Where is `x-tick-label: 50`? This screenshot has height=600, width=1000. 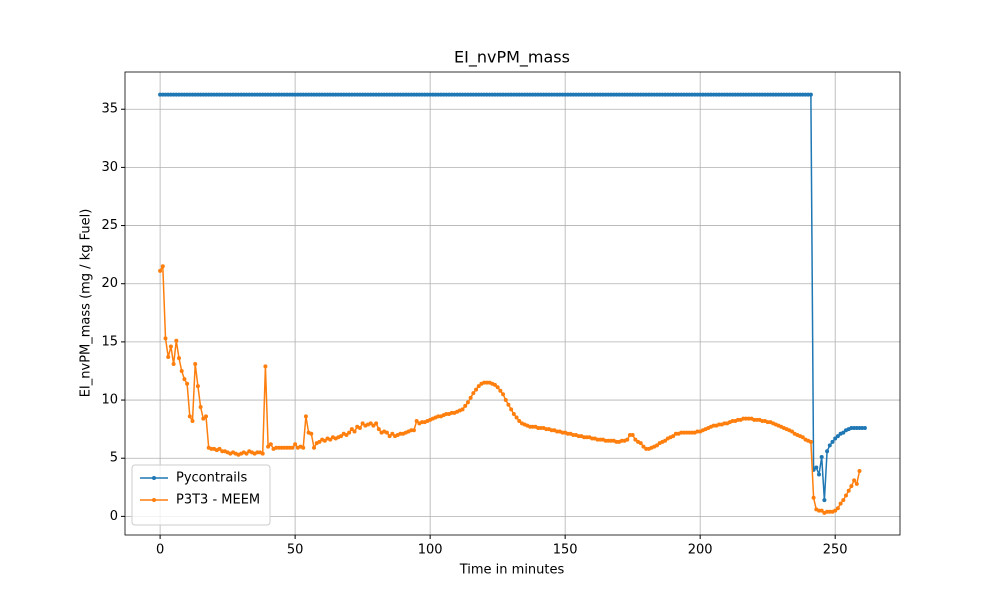
x-tick-label: 50 is located at coordinates (295, 550).